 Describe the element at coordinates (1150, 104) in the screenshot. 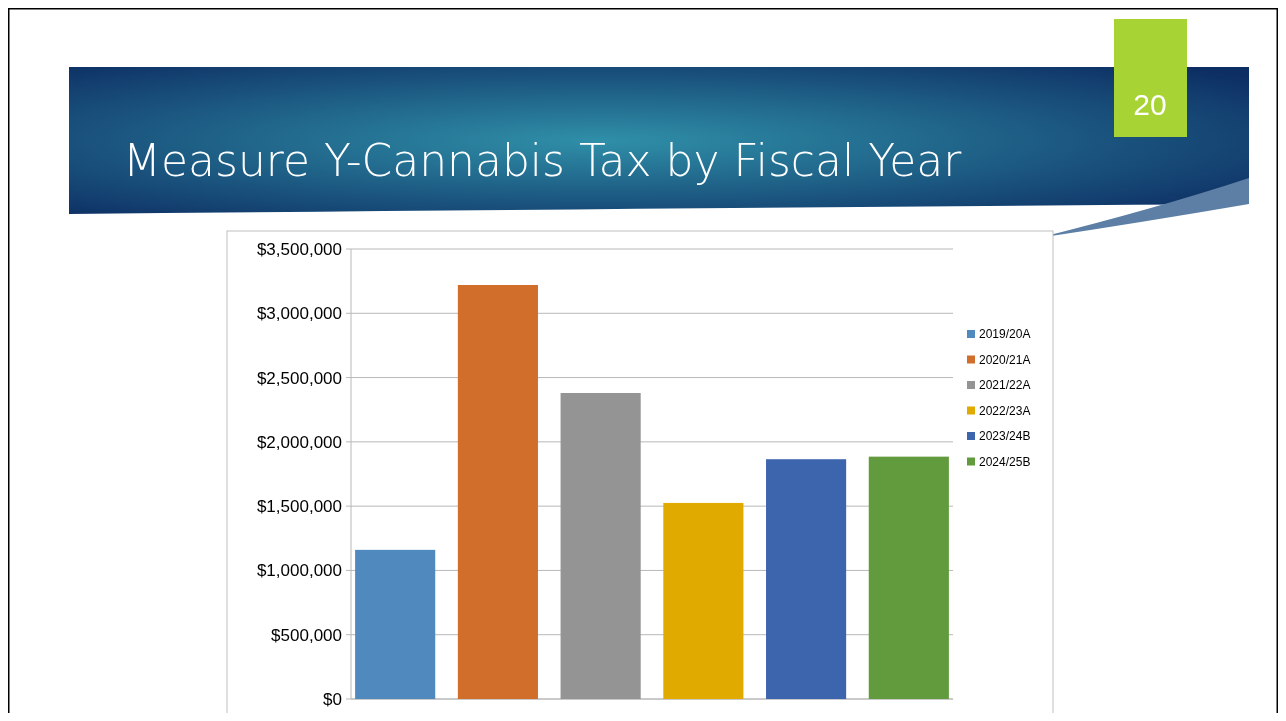

I see `text: 20` at that location.